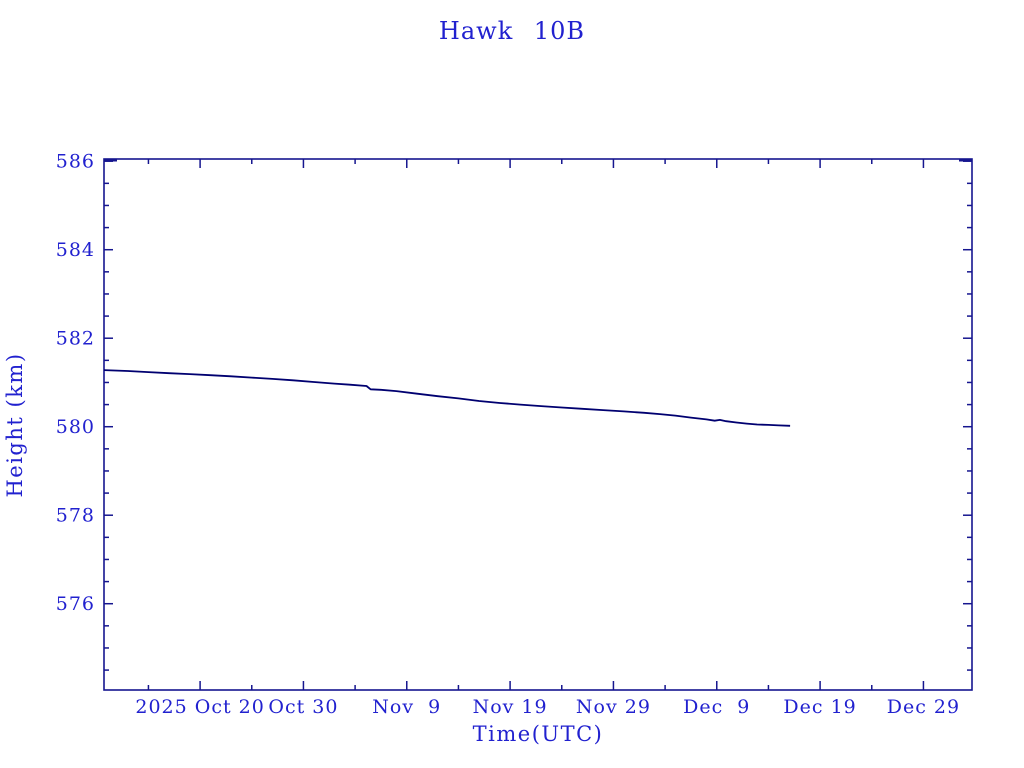 The image size is (1024, 768). I want to click on y-tick-label: 576, so click(75, 604).